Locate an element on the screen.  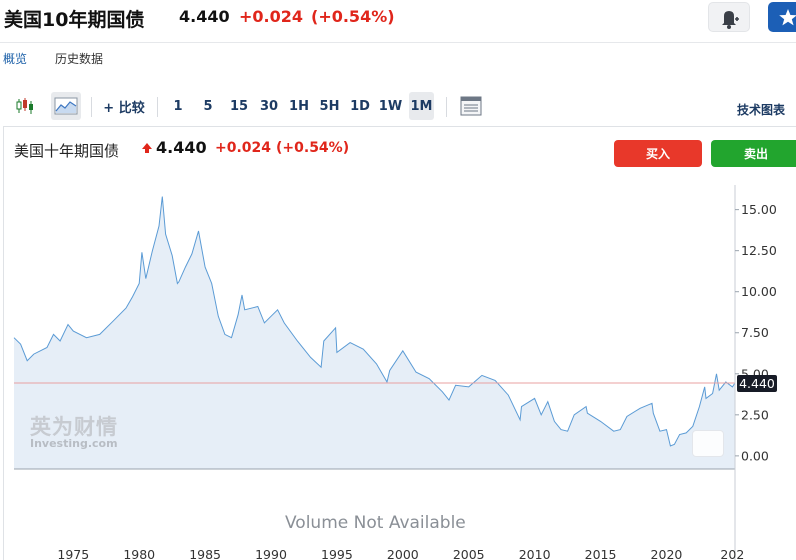
area-chart-button is located at coordinates (66, 106).